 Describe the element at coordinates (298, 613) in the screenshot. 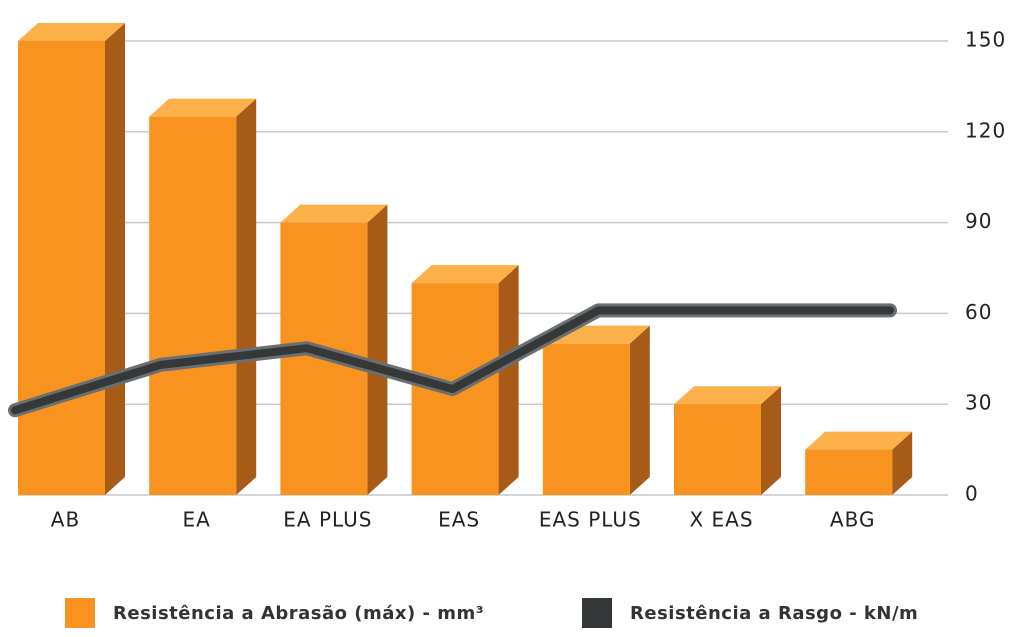

I see `legend-label: Resistência a Abrasão (máx) - mm³` at that location.